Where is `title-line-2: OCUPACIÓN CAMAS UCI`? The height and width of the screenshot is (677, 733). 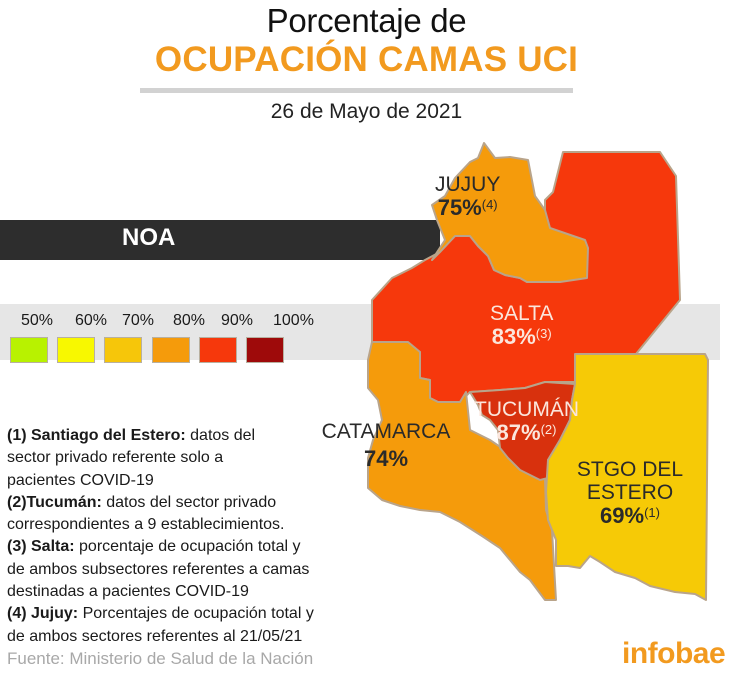 title-line-2: OCUPACIÓN CAMAS UCI is located at coordinates (366, 59).